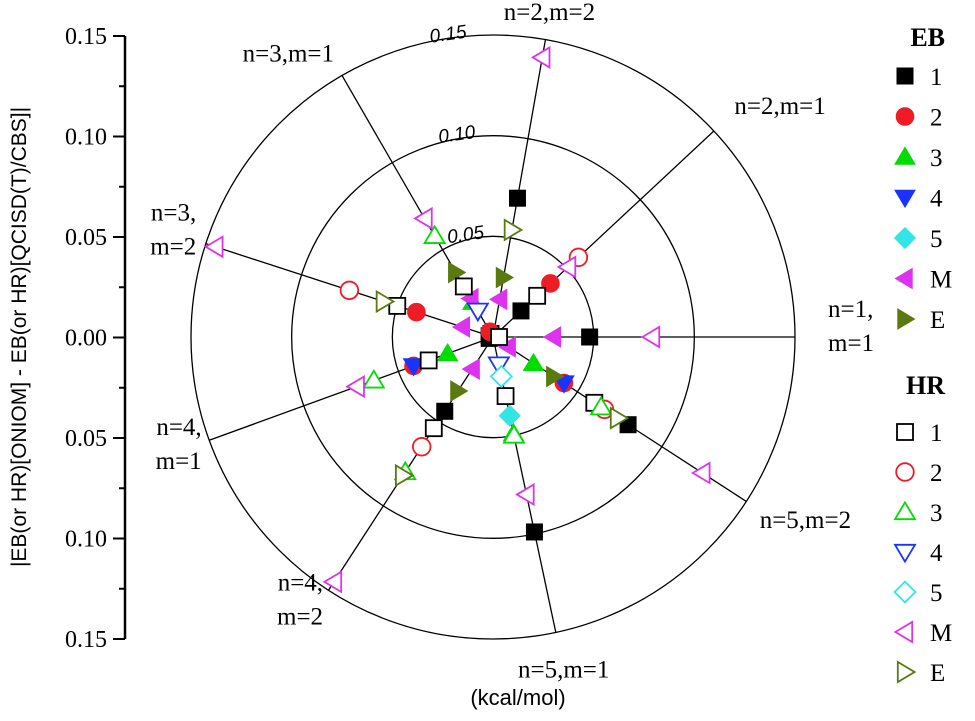 This screenshot has height=721, width=975. What do you see at coordinates (355, 386) in the screenshot?
I see `point-hr-m-n4m1` at bounding box center [355, 386].